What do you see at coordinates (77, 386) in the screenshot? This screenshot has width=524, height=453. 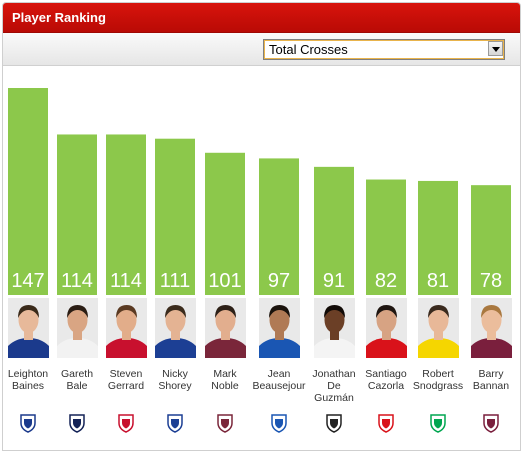 I see `player-name-line: Bale` at bounding box center [77, 386].